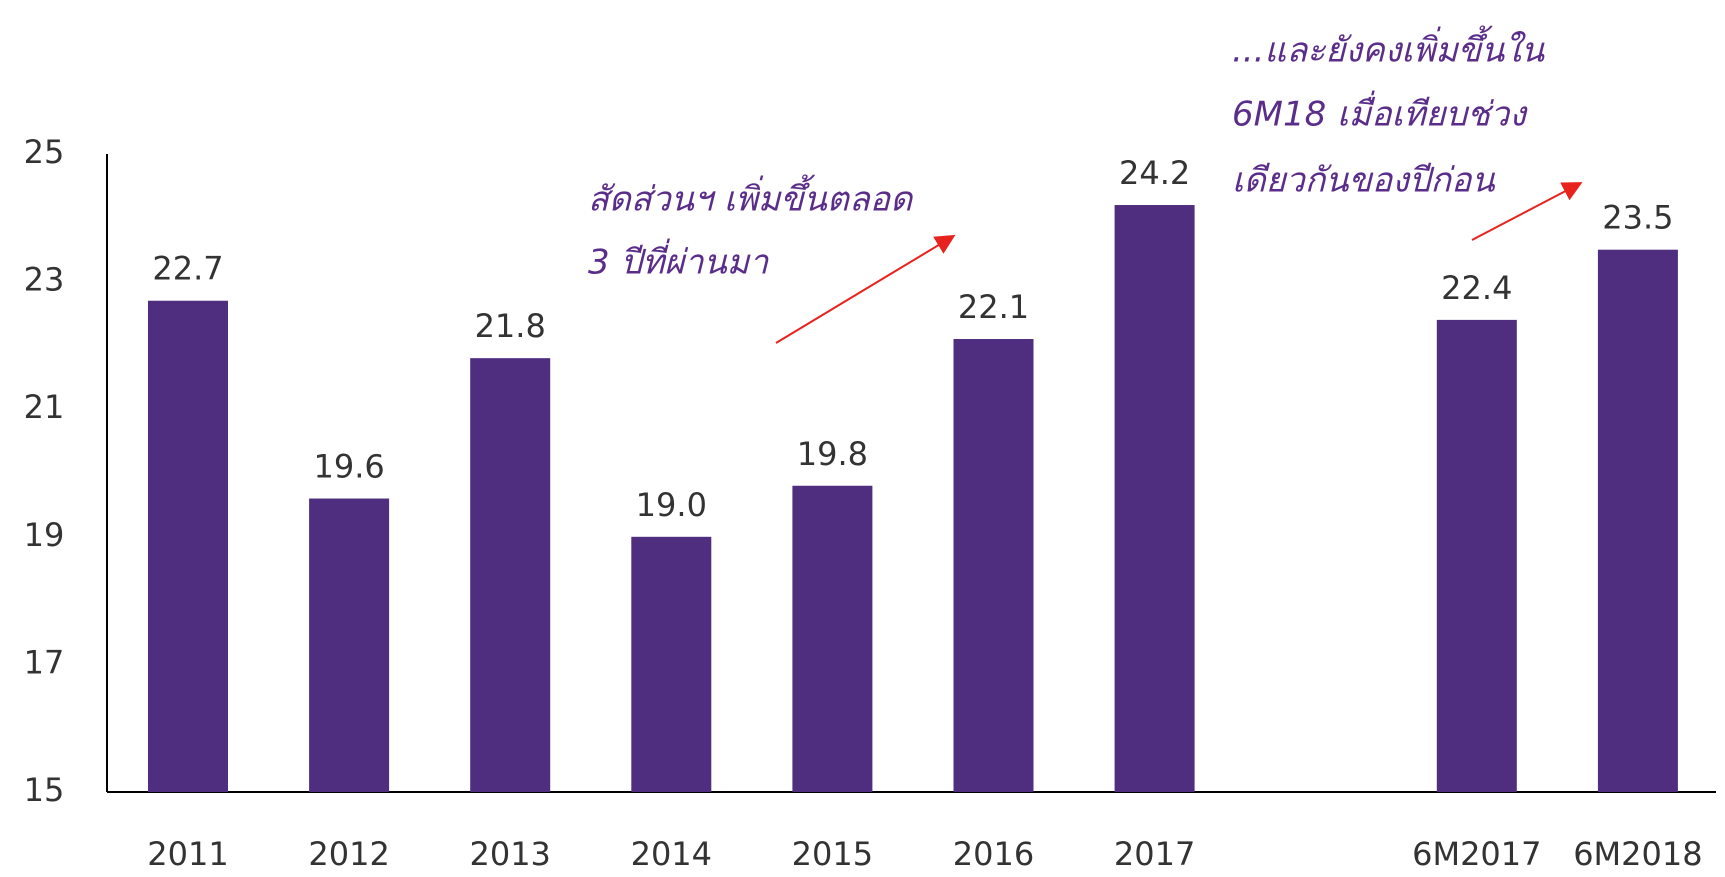  Describe the element at coordinates (44, 535) in the screenshot. I see `y-tick-label: 19` at that location.